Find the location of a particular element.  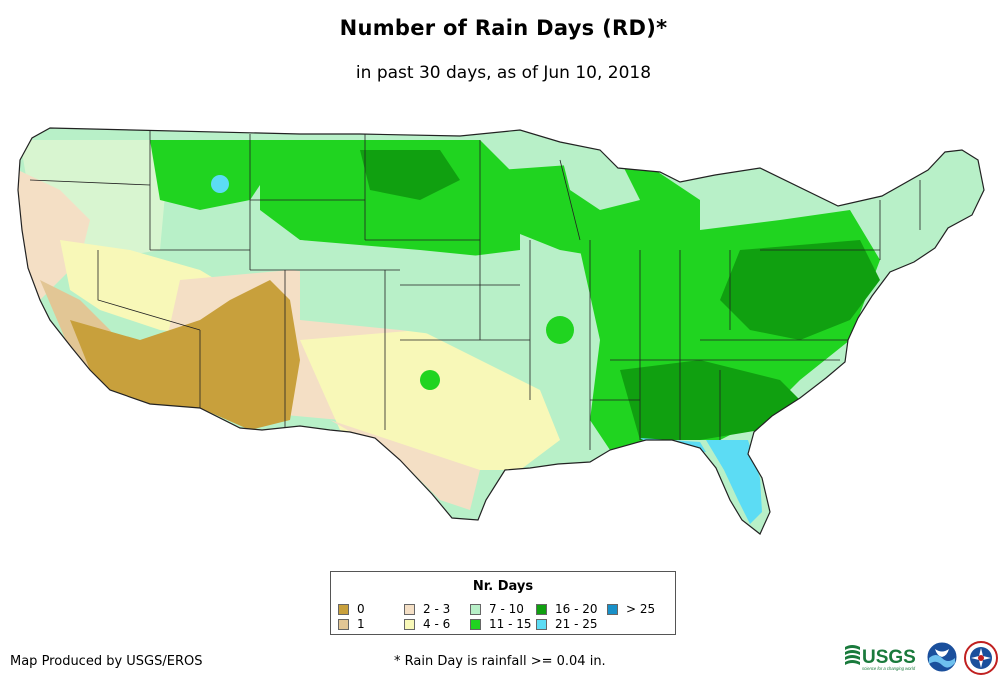

legend-label: > 25 is located at coordinates (641, 609).